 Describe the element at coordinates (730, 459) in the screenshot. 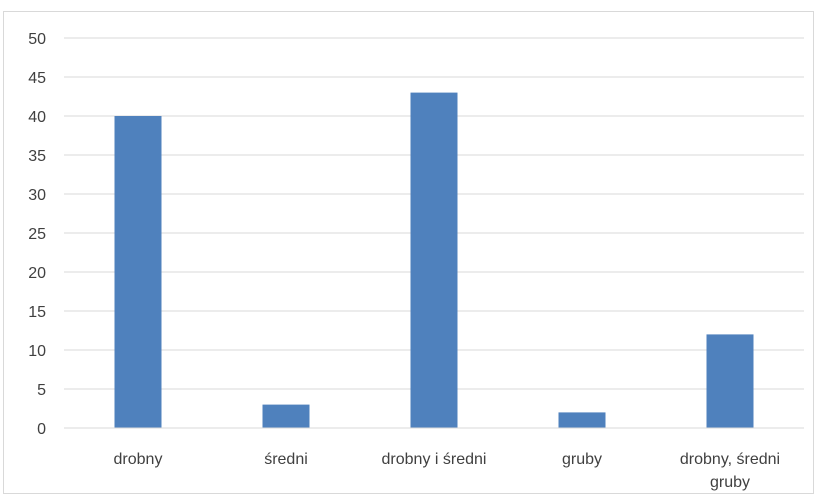

I see `x-category-label: drobny, średni` at that location.